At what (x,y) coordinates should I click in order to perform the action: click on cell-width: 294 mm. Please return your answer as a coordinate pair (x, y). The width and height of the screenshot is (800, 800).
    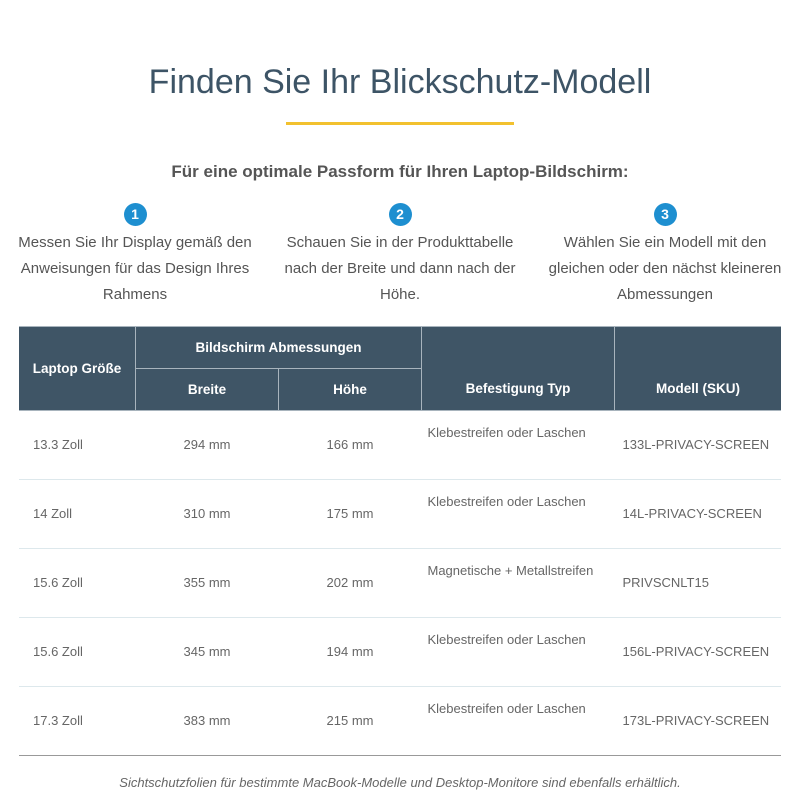
    Looking at the image, I should click on (207, 445).